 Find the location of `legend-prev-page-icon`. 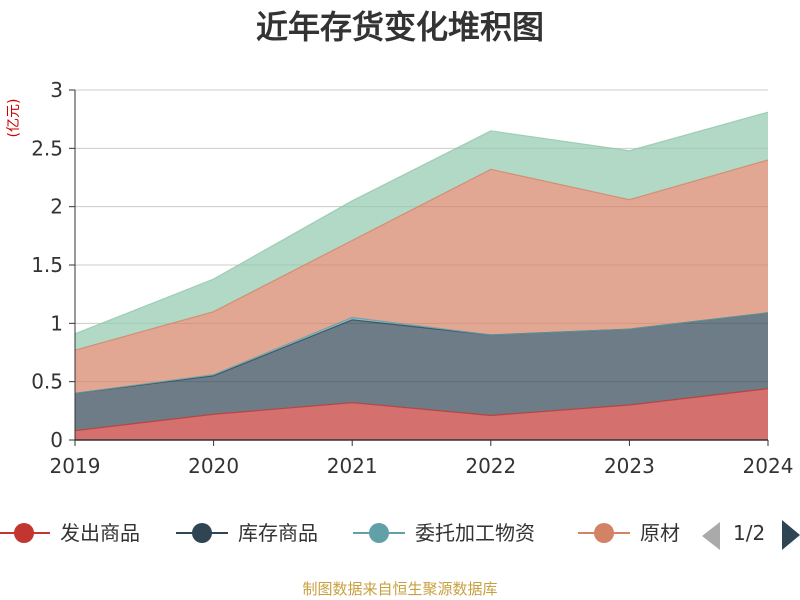

legend-prev-page-icon is located at coordinates (711, 536).